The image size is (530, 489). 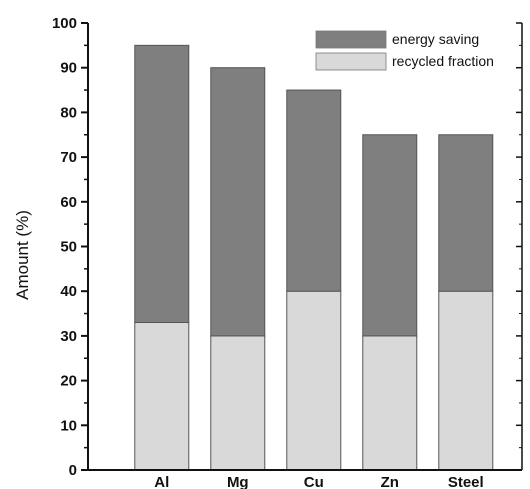 What do you see at coordinates (466, 380) in the screenshot?
I see `bar-steel-recycled-fraction` at bounding box center [466, 380].